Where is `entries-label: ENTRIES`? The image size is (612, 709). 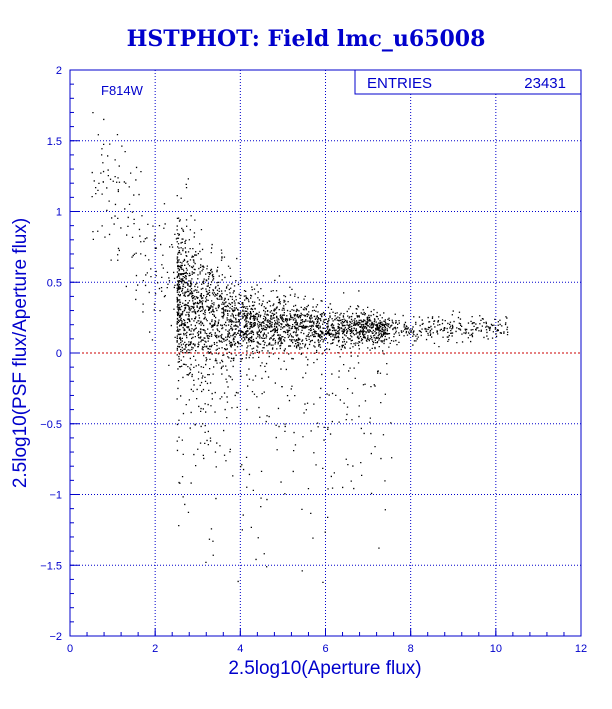
entries-label: ENTRIES is located at coordinates (399, 83).